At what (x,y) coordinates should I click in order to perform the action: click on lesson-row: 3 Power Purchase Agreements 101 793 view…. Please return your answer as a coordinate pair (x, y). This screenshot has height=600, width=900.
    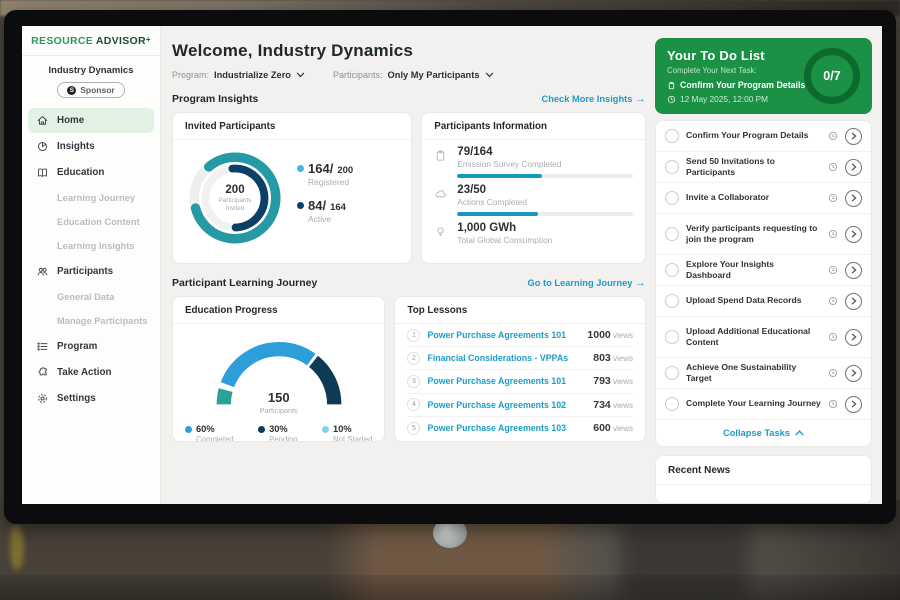
    Looking at the image, I should click on (520, 382).